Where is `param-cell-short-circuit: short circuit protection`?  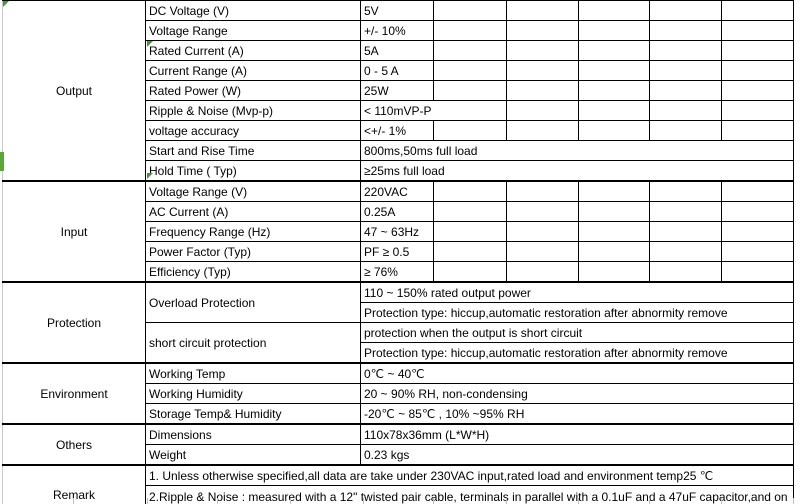
param-cell-short-circuit: short circuit protection is located at coordinates (253, 343).